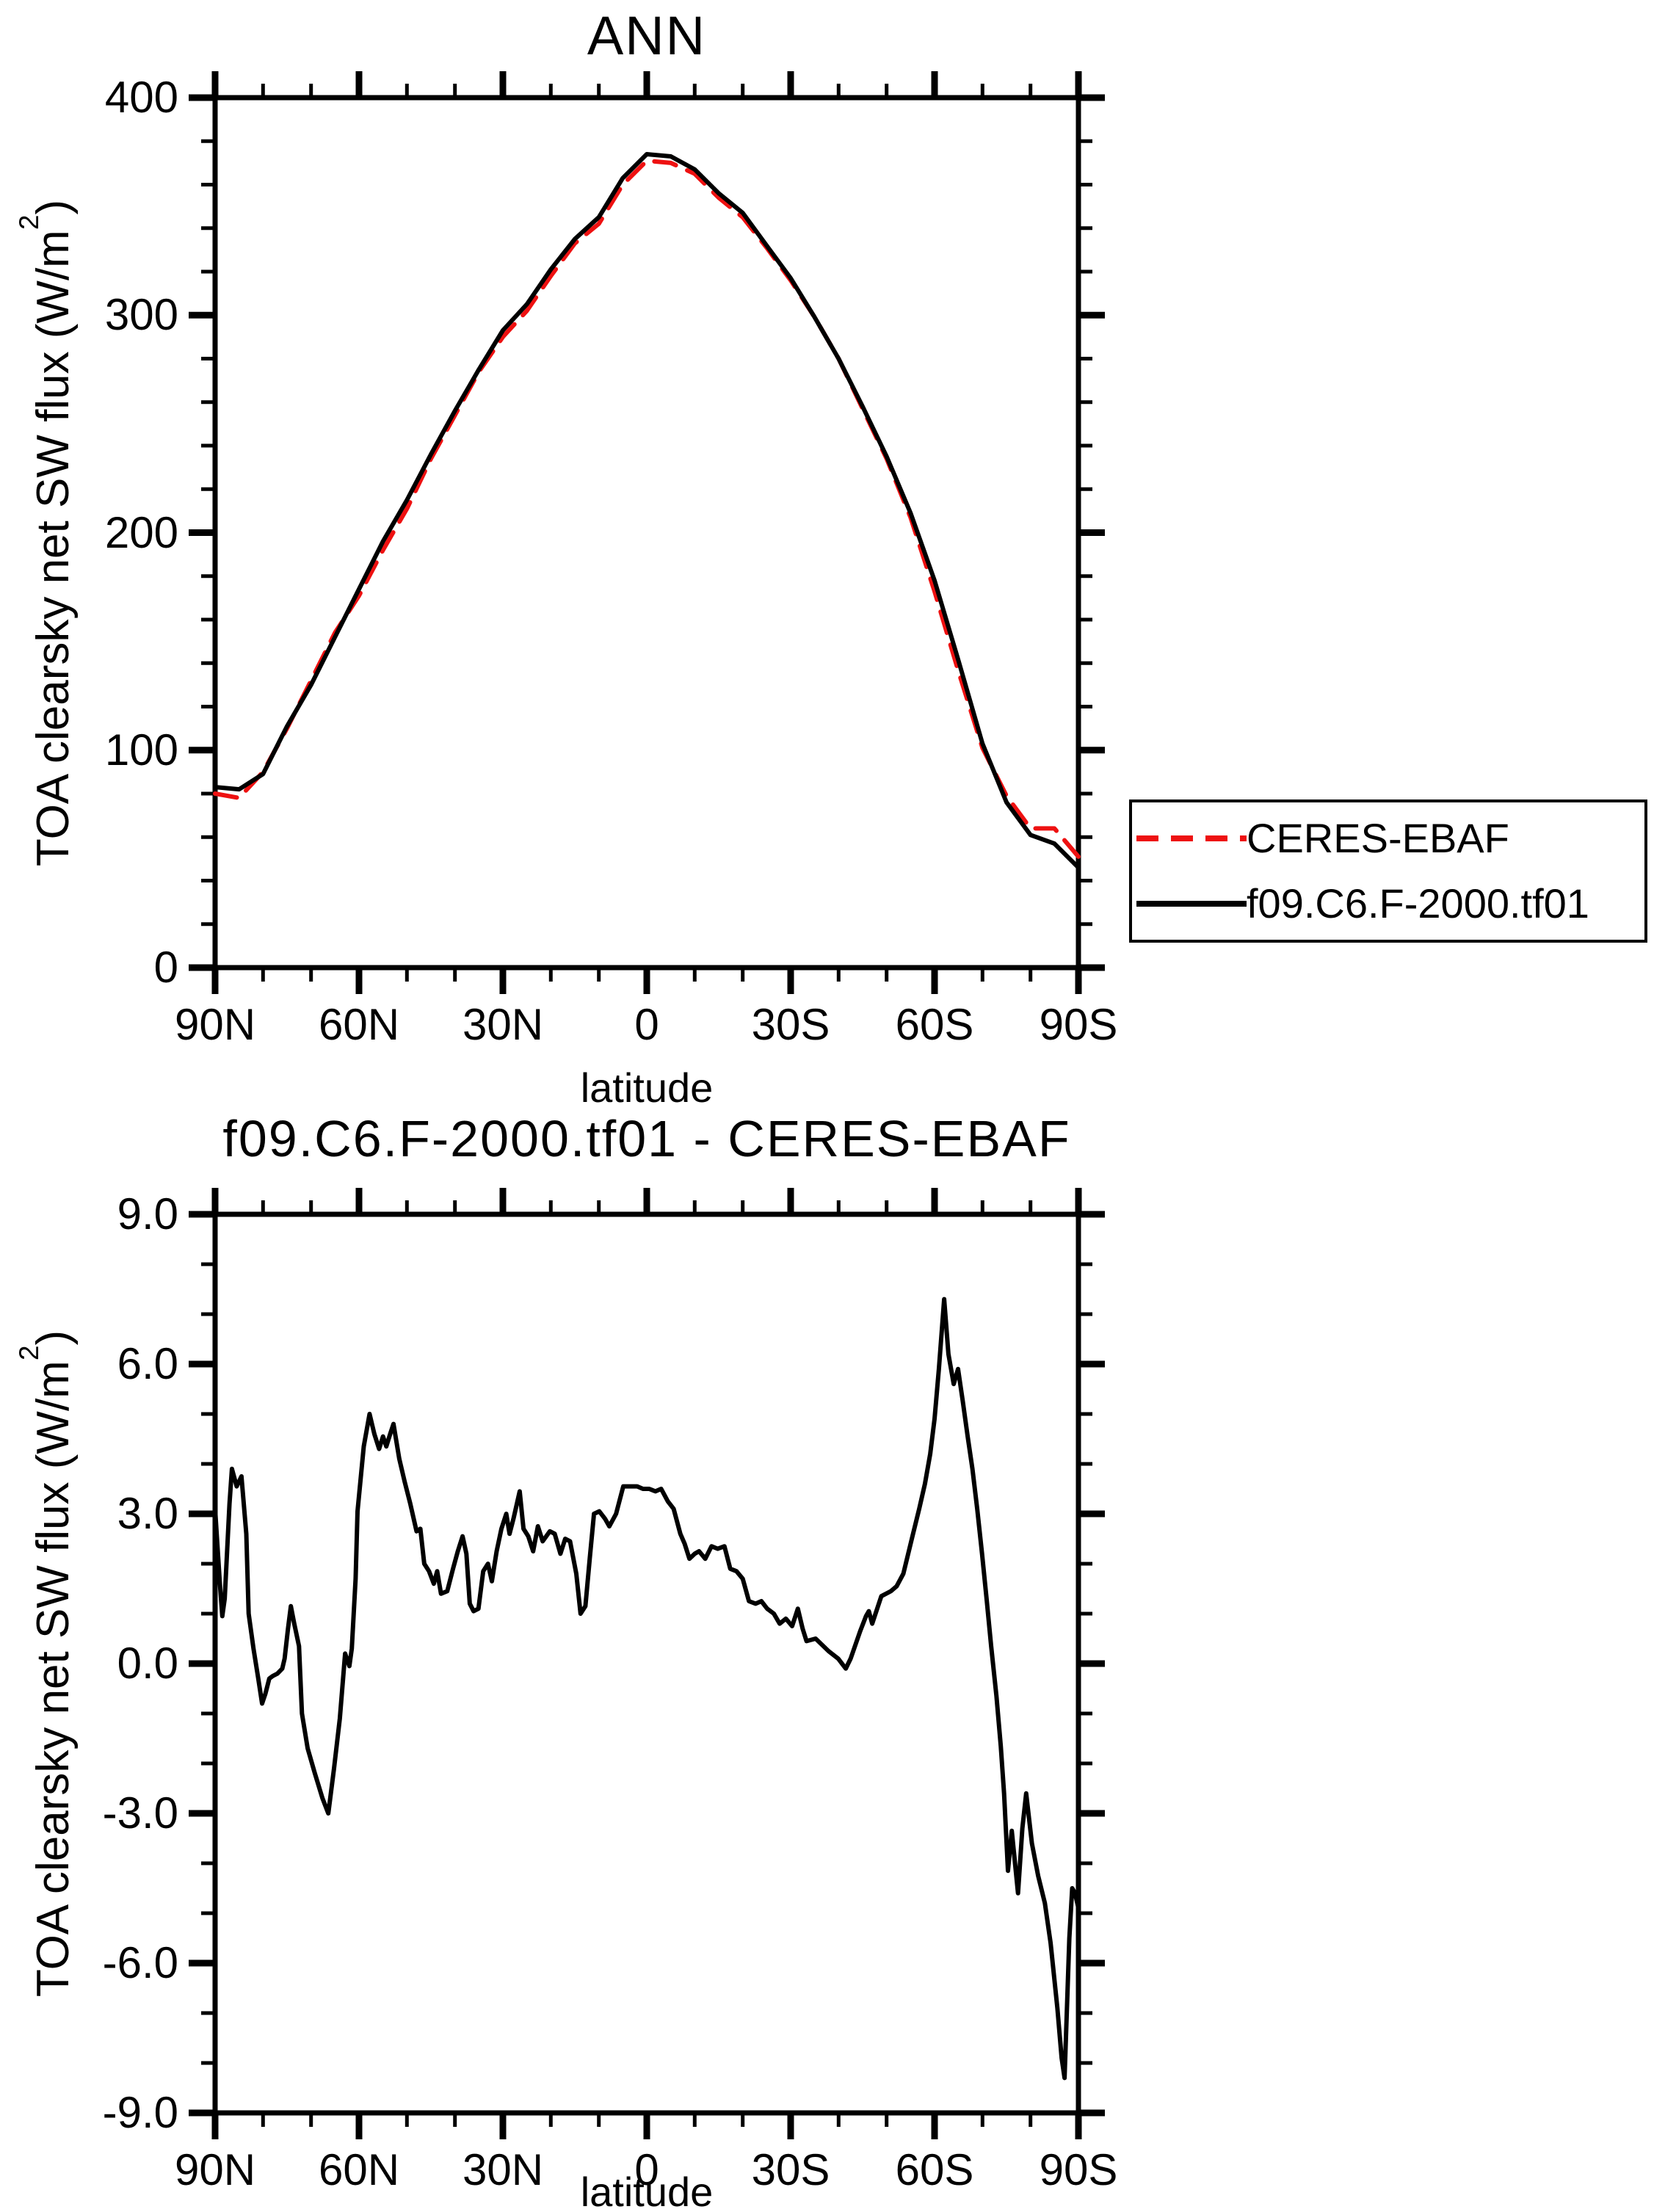 This screenshot has height=2212, width=1654. Describe the element at coordinates (141, 97) in the screenshot. I see `y-tick-label: 400` at that location.